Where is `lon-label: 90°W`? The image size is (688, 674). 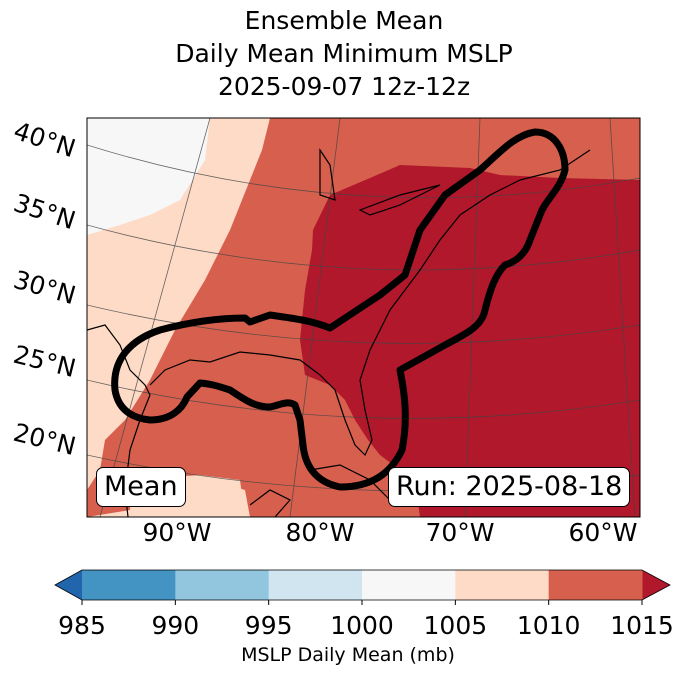
lon-label: 90°W is located at coordinates (176, 532).